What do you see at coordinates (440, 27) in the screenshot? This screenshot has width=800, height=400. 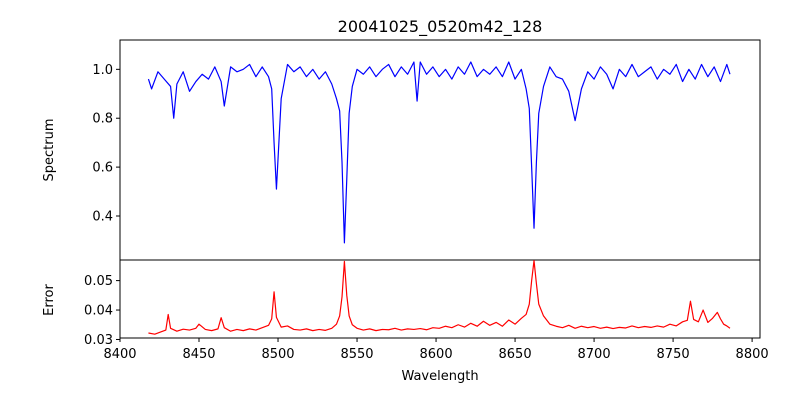 I see `chart-title: 20041025_0520m42_128` at bounding box center [440, 27].